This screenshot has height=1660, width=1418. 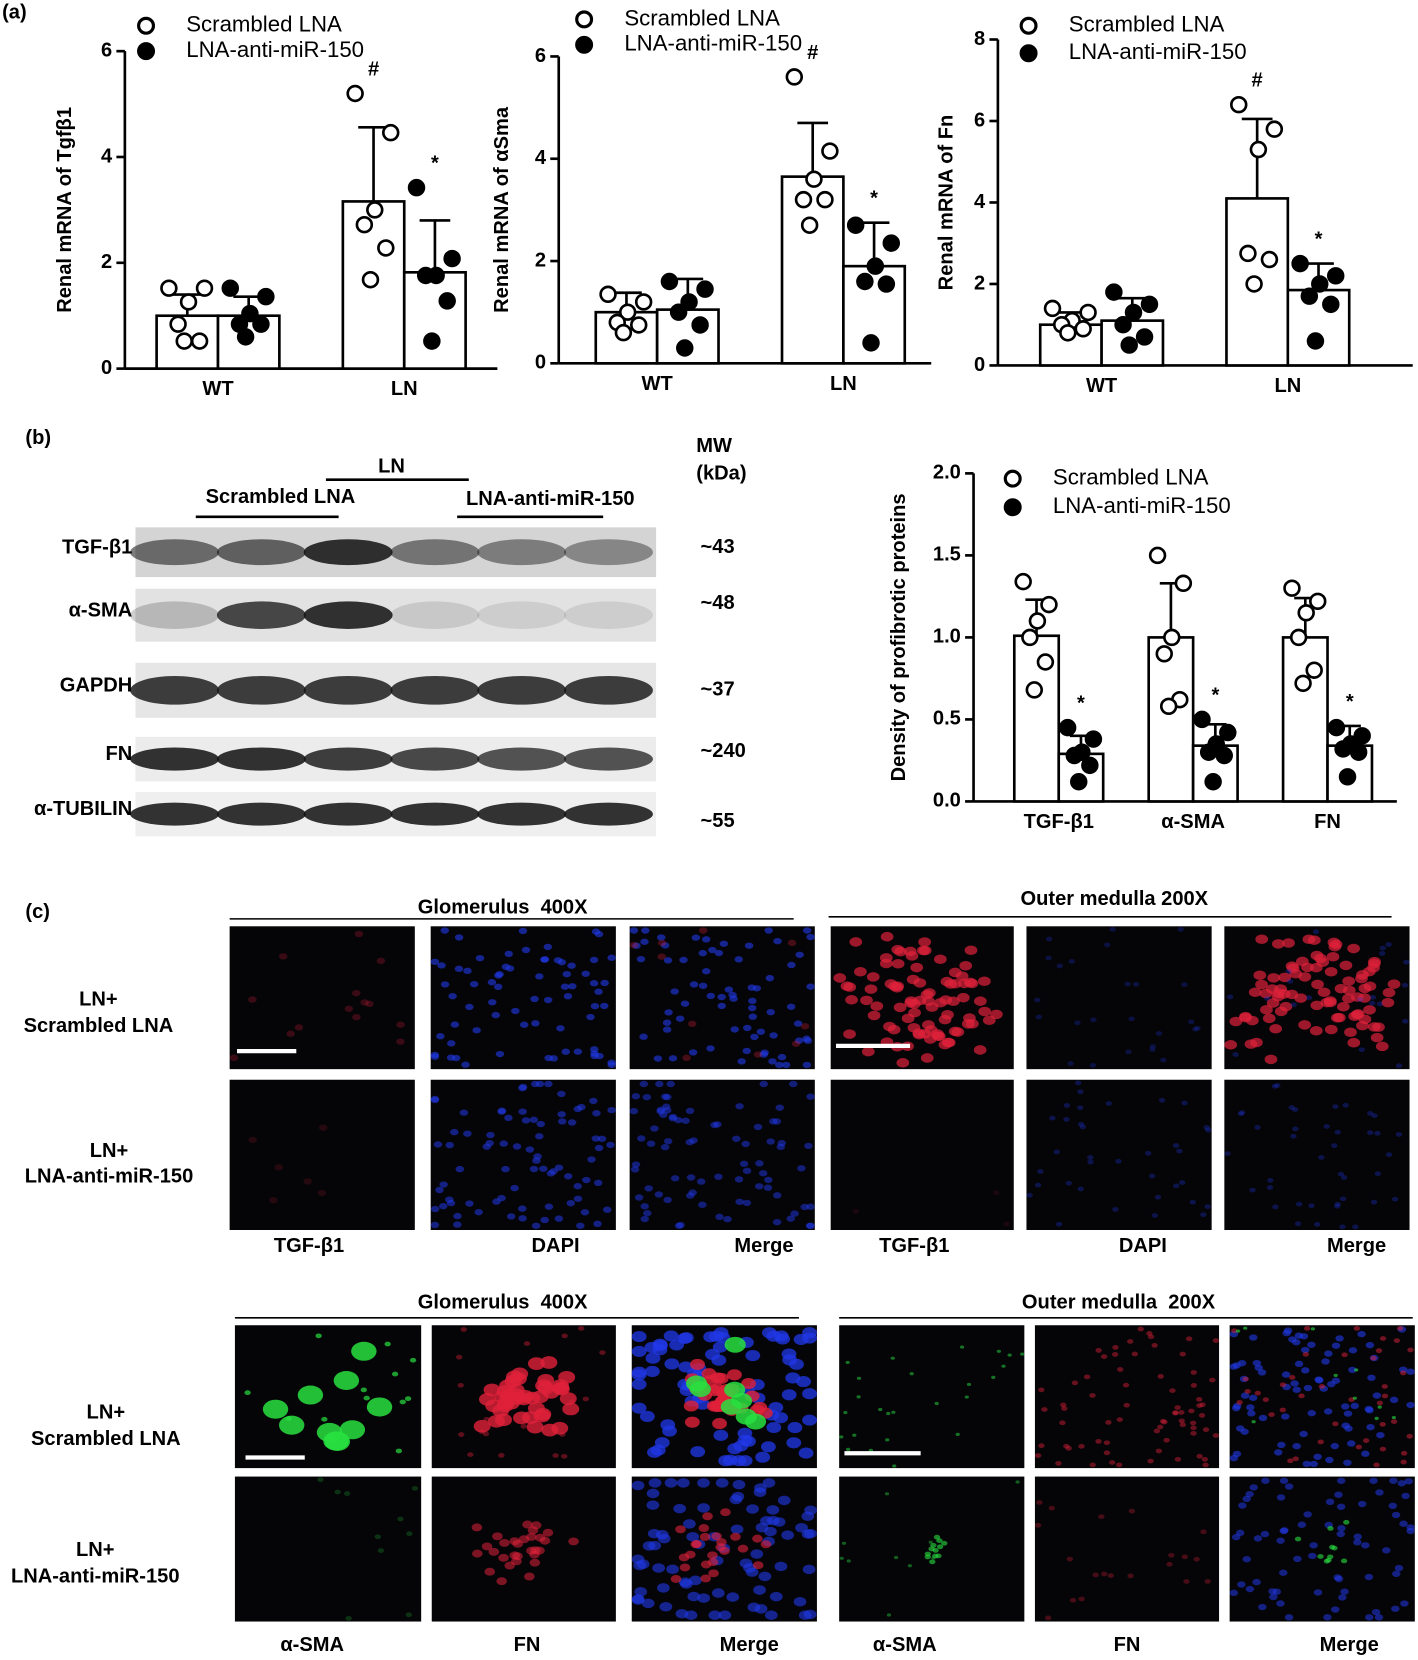 What do you see at coordinates (1119, 1302) in the screenshot?
I see `section-header: Outer medulla 200X` at bounding box center [1119, 1302].